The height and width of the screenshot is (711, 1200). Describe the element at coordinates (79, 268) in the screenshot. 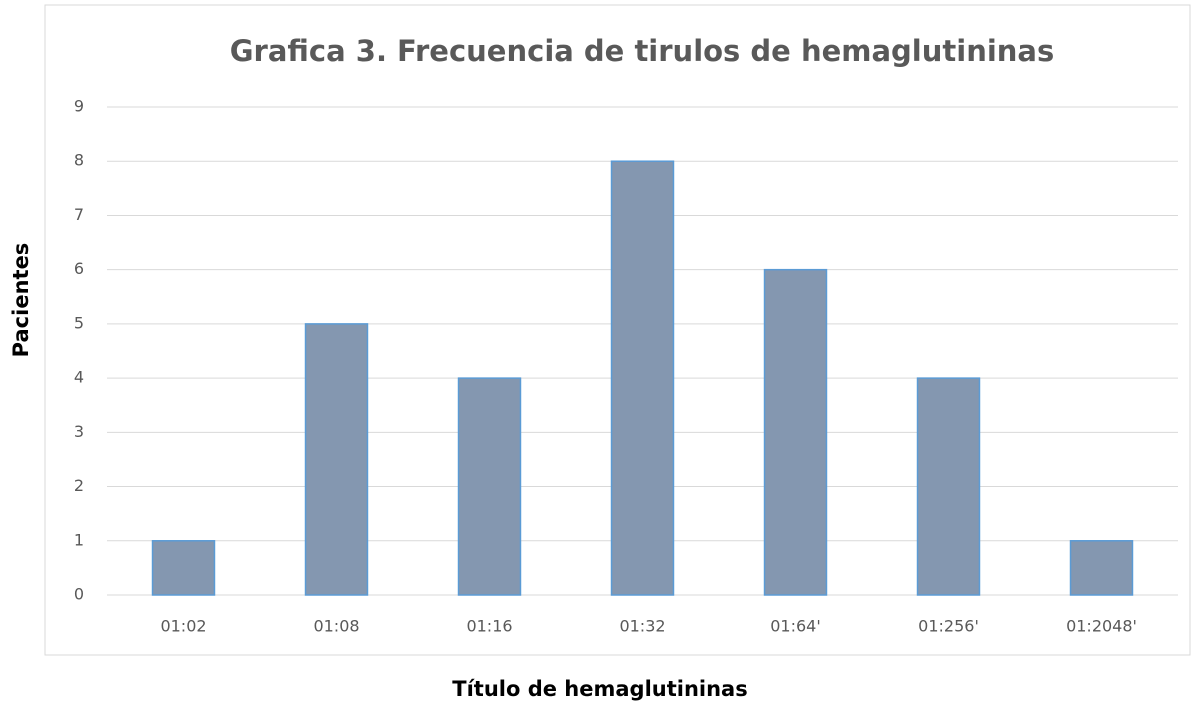

I see `y-tick-label: 6` at that location.